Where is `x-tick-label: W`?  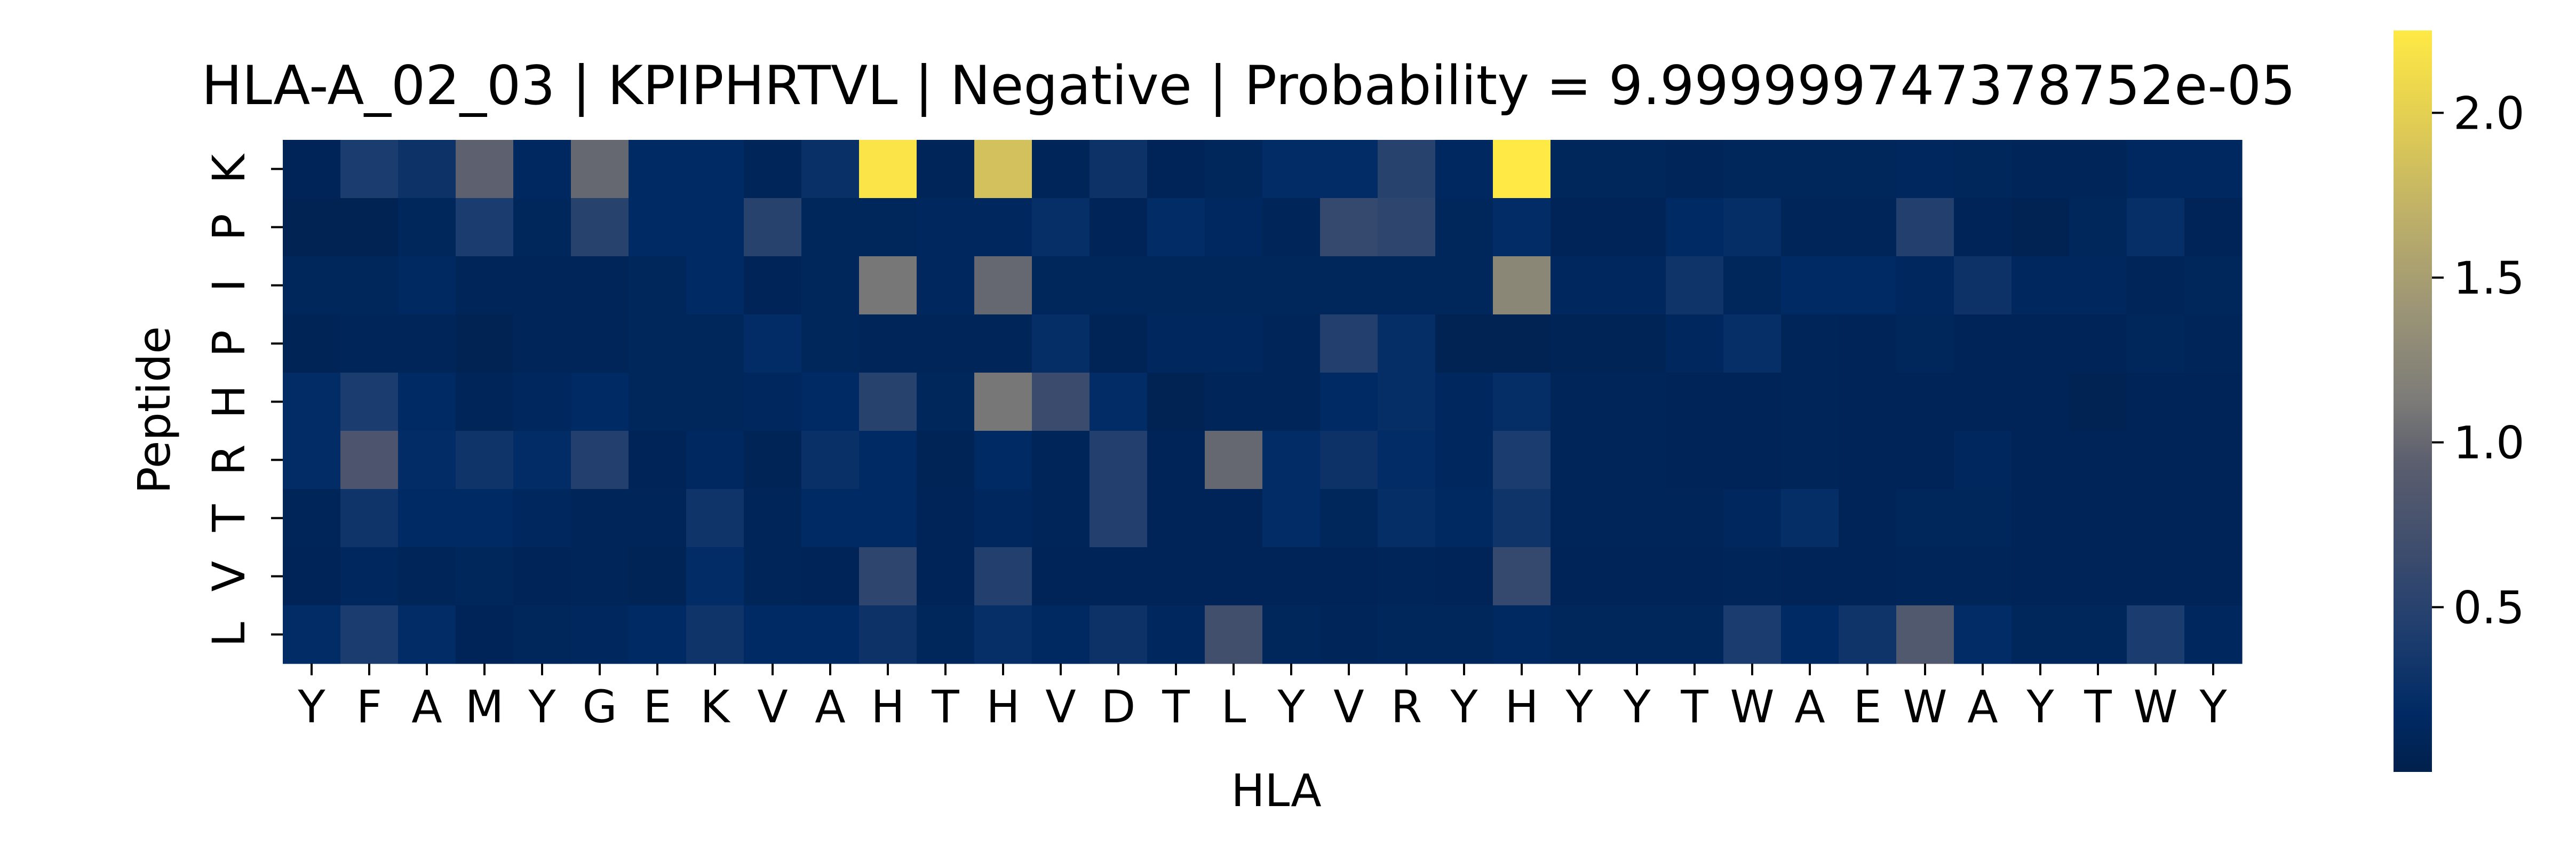
x-tick-label: W is located at coordinates (1925, 707).